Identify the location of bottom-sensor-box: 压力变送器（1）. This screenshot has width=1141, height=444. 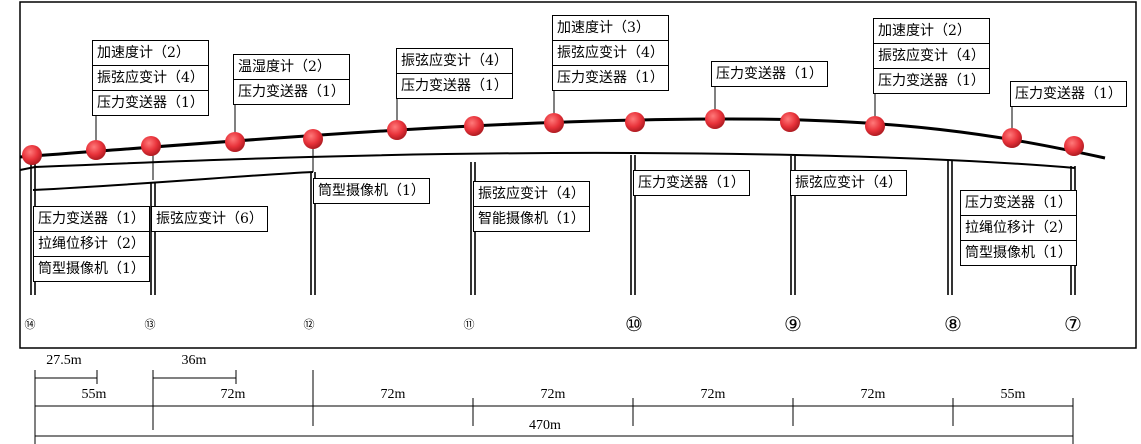
(691, 183).